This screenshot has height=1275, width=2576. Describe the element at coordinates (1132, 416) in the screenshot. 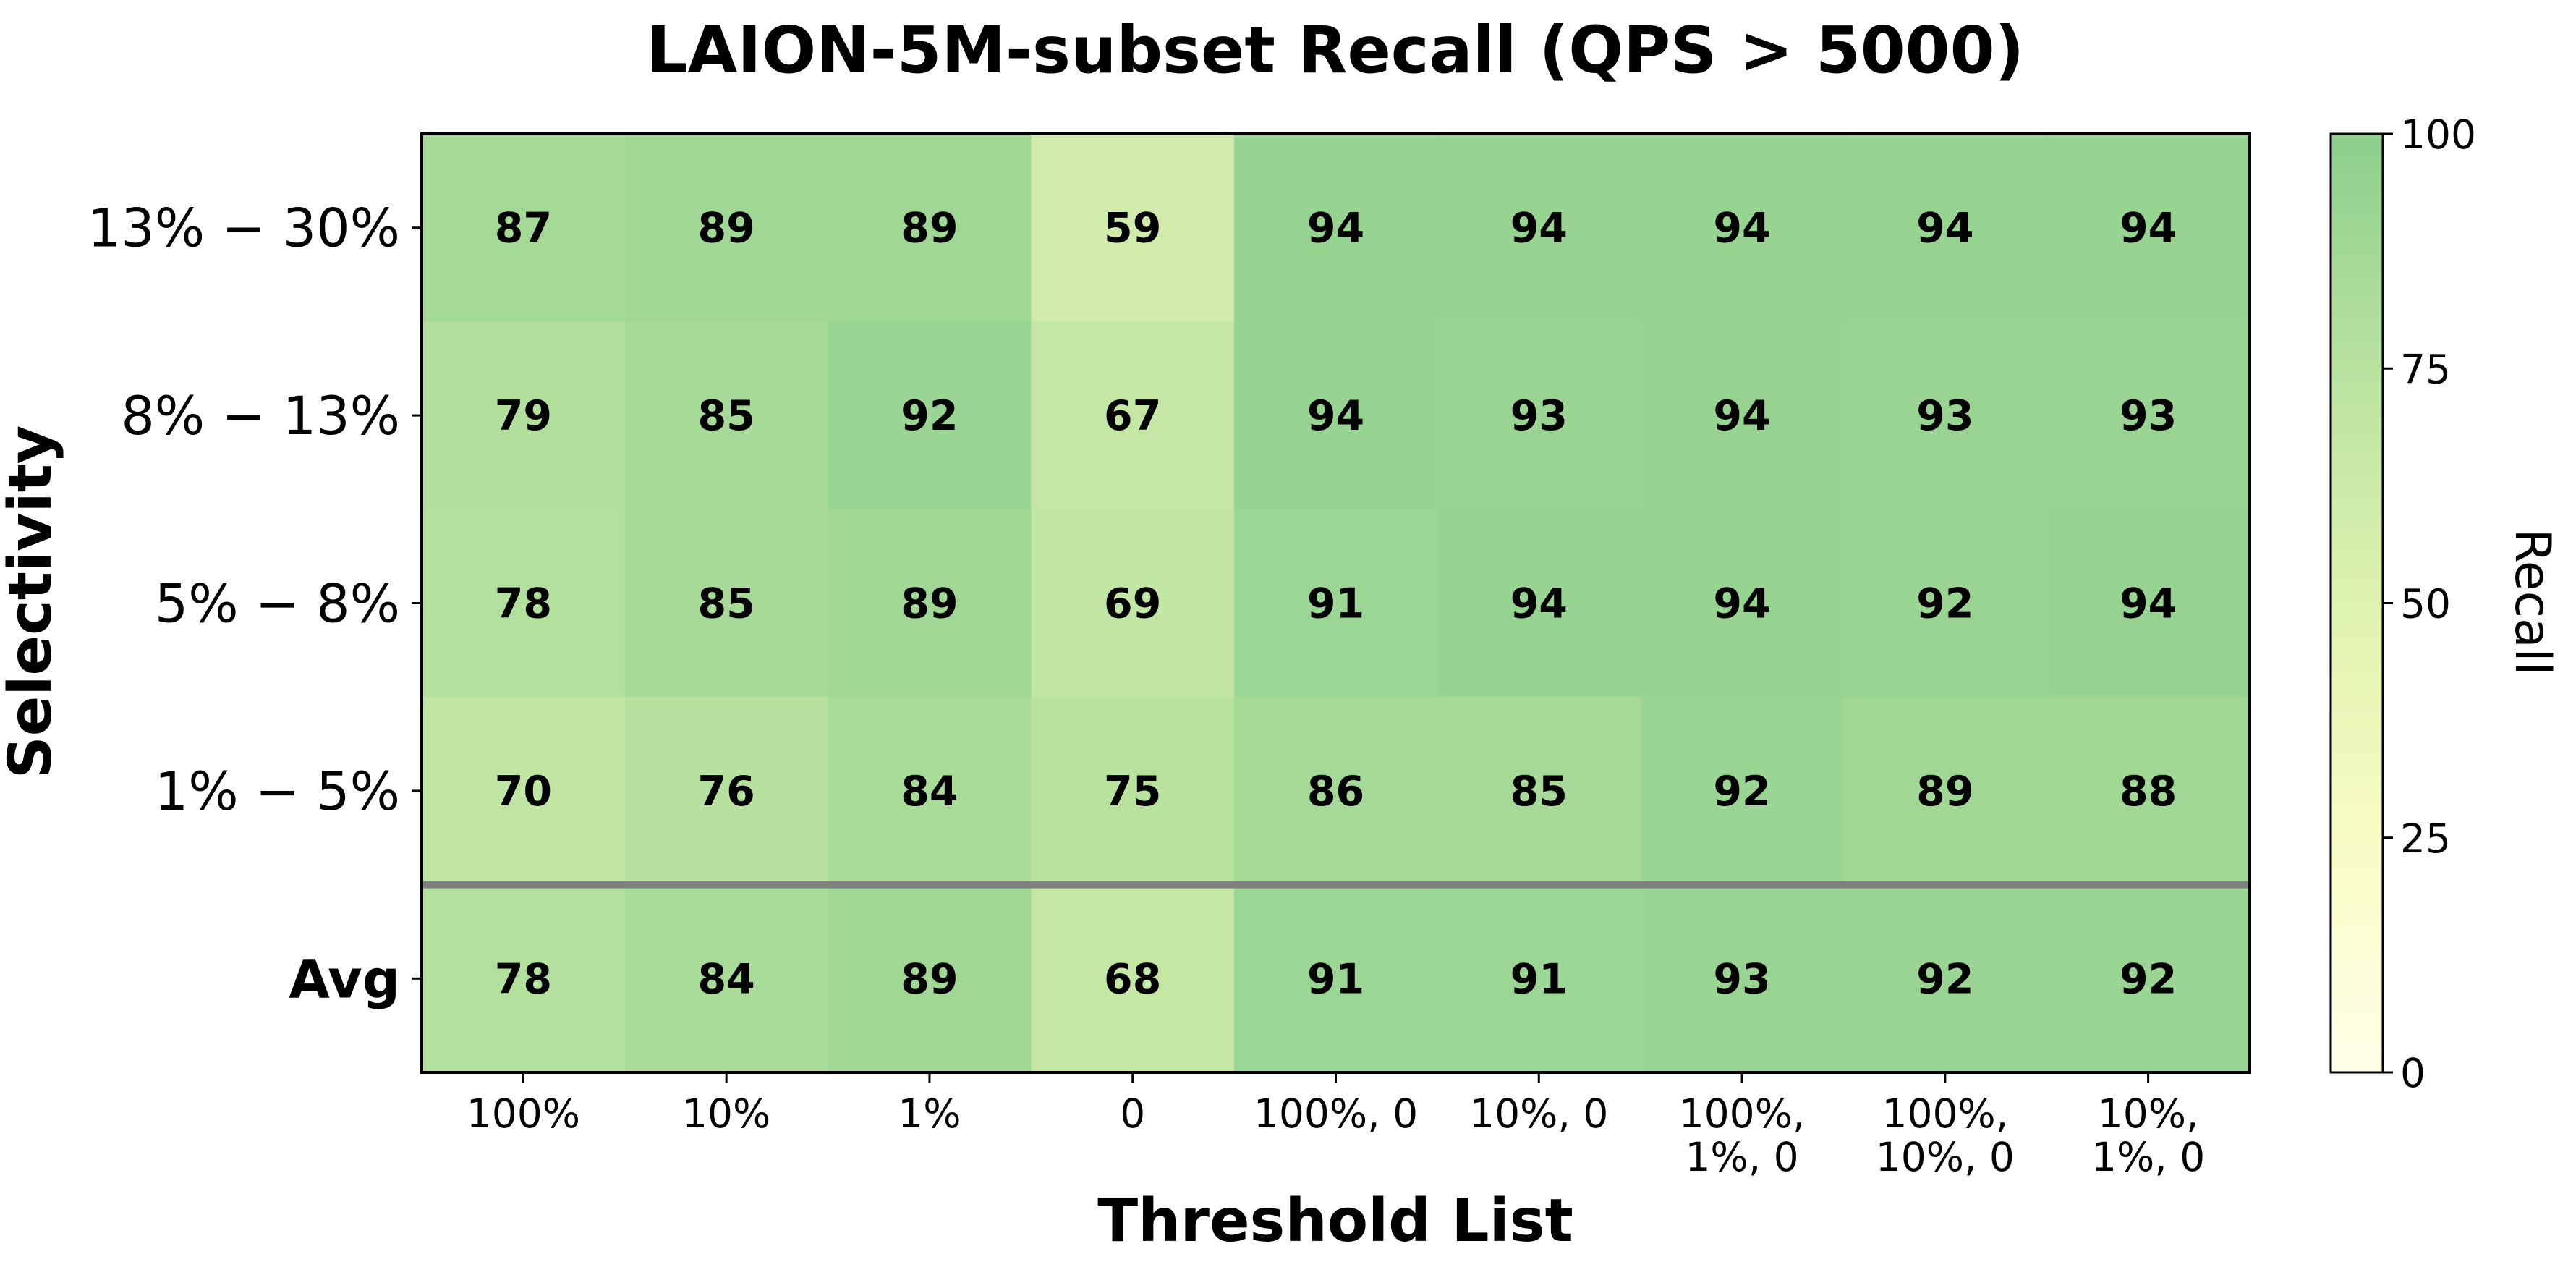

I see `cell-value-label: 67` at that location.